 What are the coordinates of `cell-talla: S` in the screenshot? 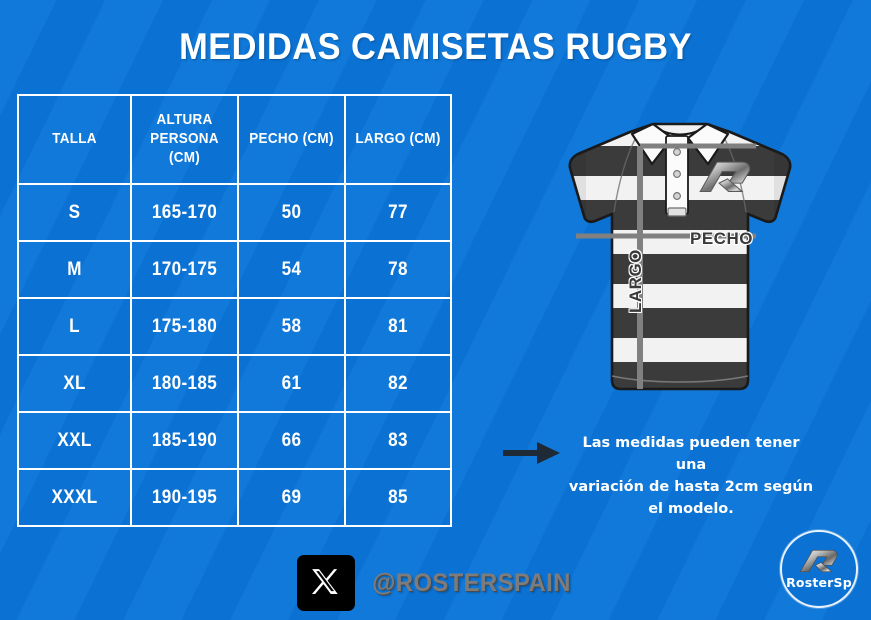 It's located at (74, 212).